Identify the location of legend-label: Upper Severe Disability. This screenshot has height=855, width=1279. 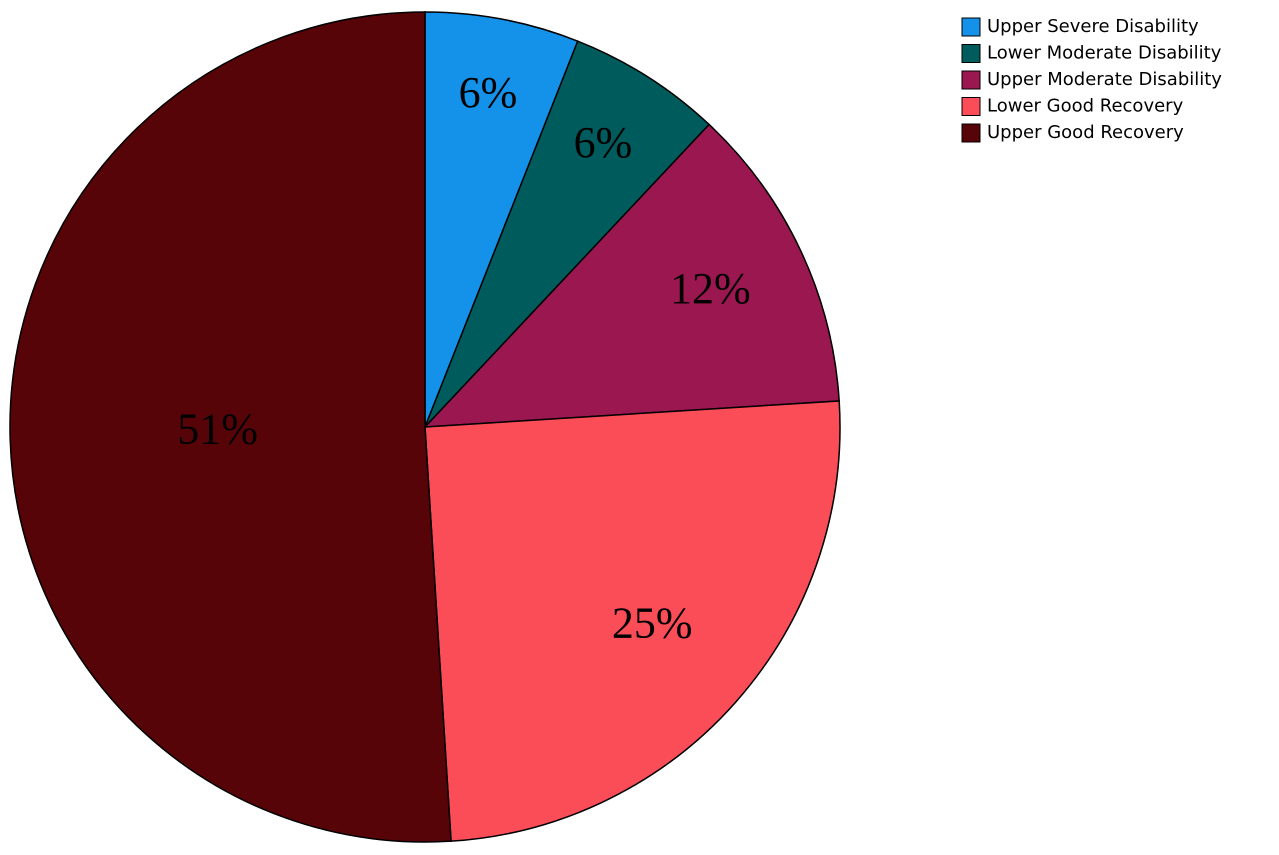
(1093, 26).